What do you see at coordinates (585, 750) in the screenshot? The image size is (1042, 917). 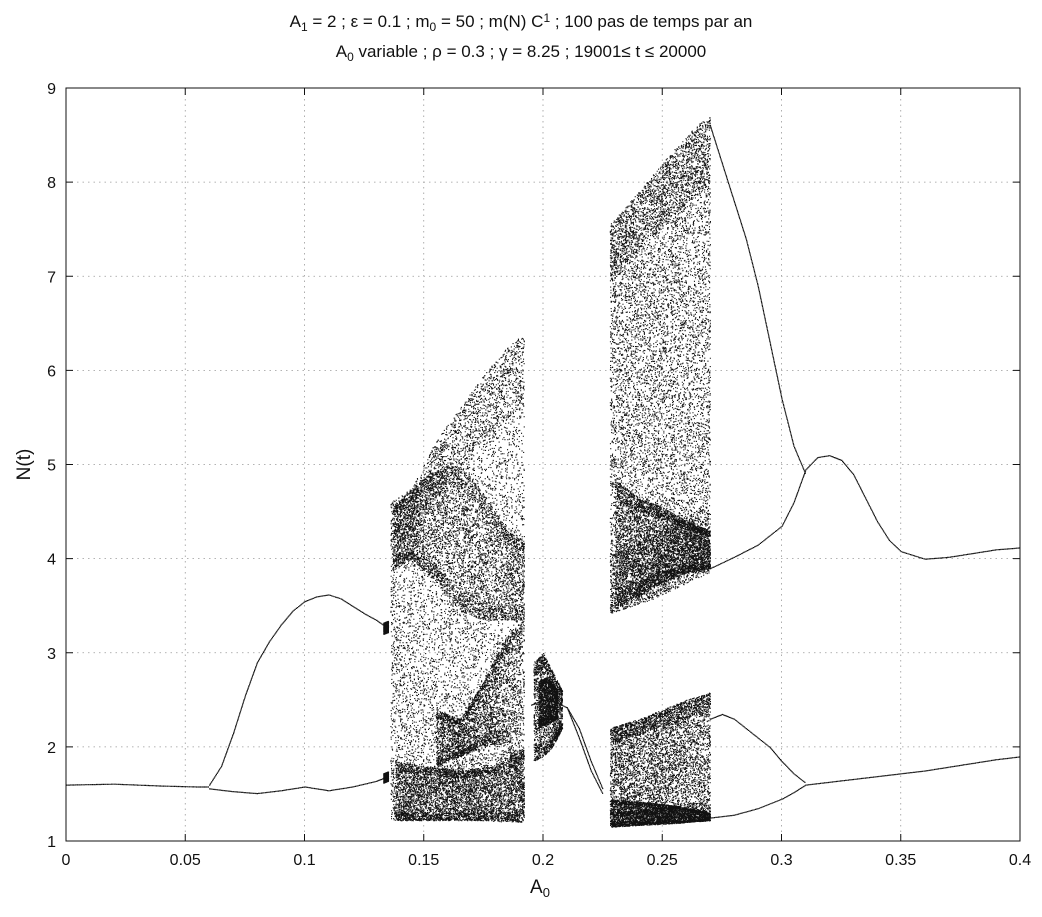 I see `orbit-curve-period-window-lower` at bounding box center [585, 750].